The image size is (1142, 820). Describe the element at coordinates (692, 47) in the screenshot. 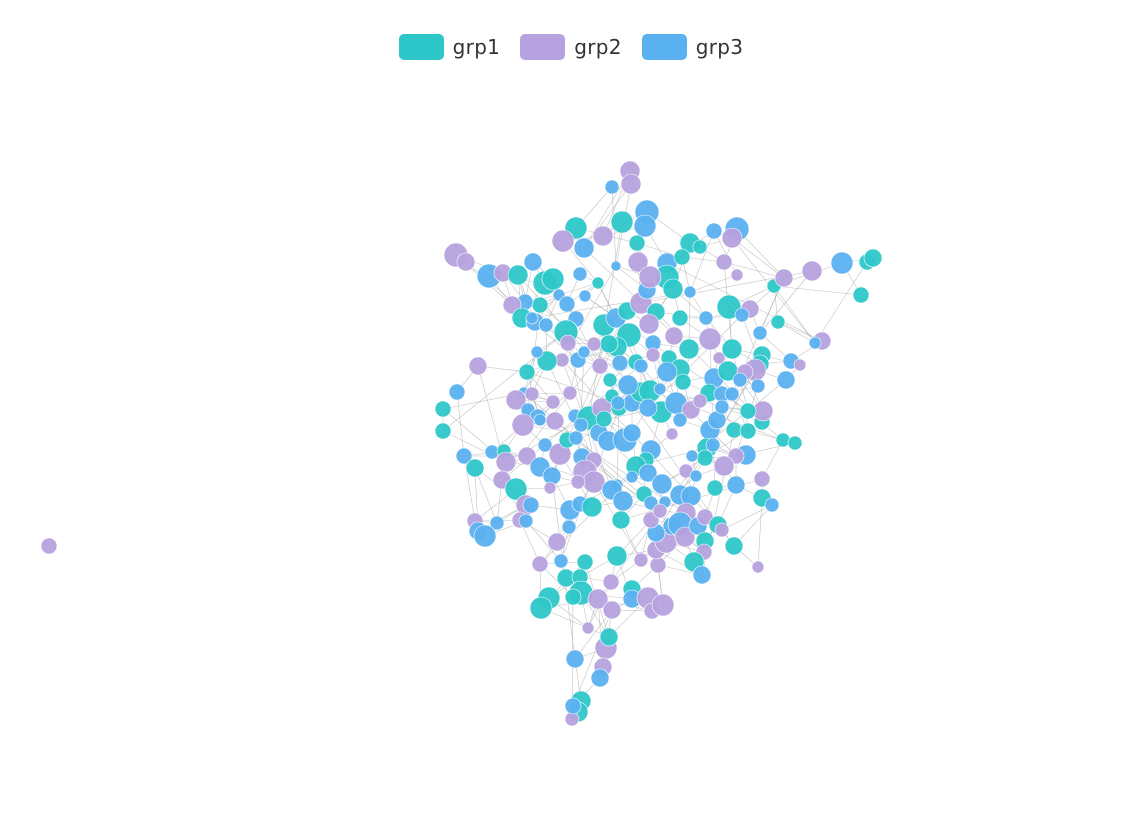

I see `legend-item-grp3: grp3` at that location.